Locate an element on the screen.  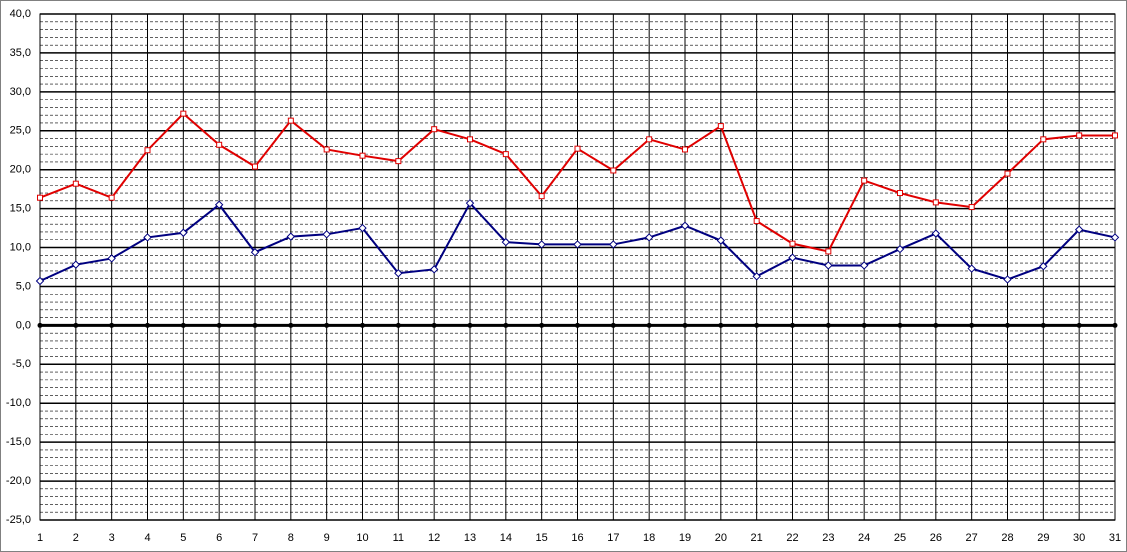
y-tick-label: 5,0 is located at coordinates (23, 286).